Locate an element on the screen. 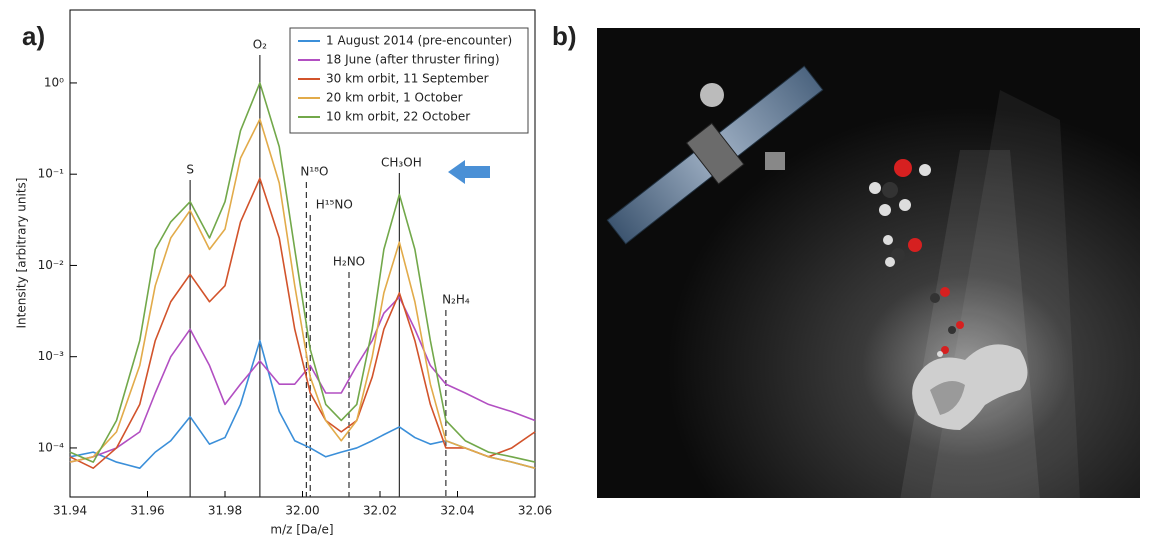 The image size is (1153, 546). legend-label: 20 km orbit, 1 October is located at coordinates (394, 98).